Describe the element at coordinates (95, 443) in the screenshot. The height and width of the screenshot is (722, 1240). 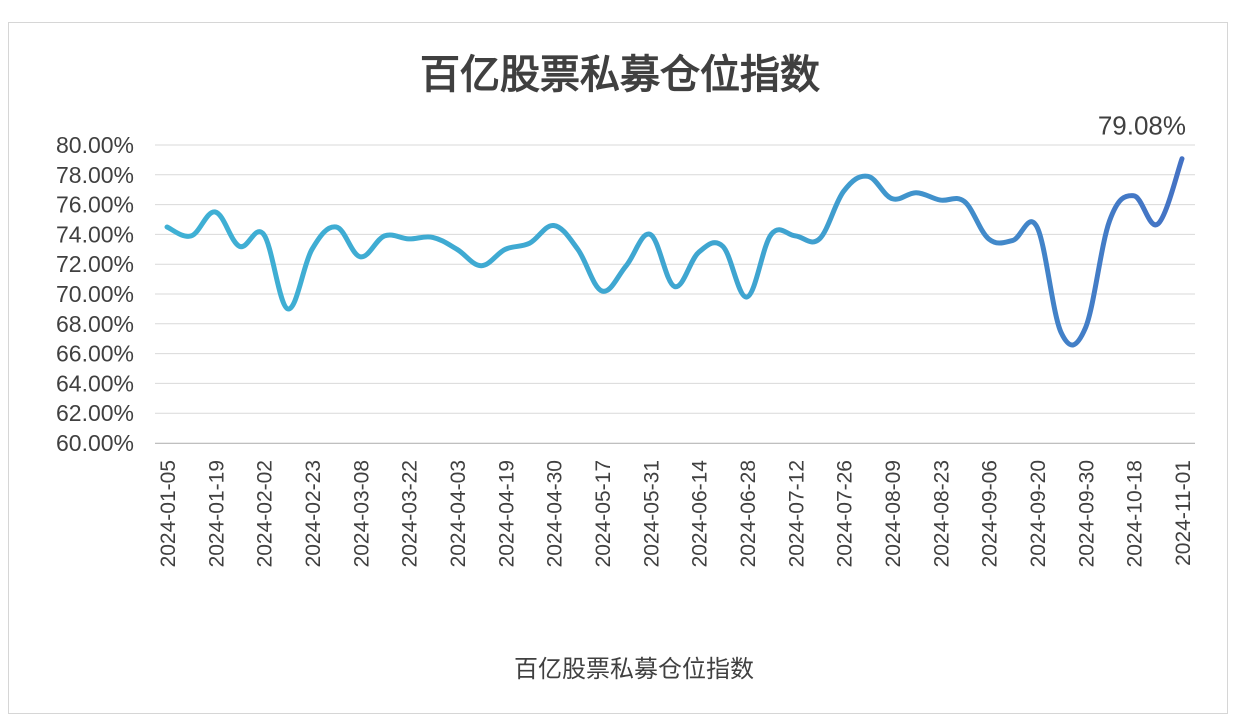
I see `y-tick-label: 60.00%` at that location.